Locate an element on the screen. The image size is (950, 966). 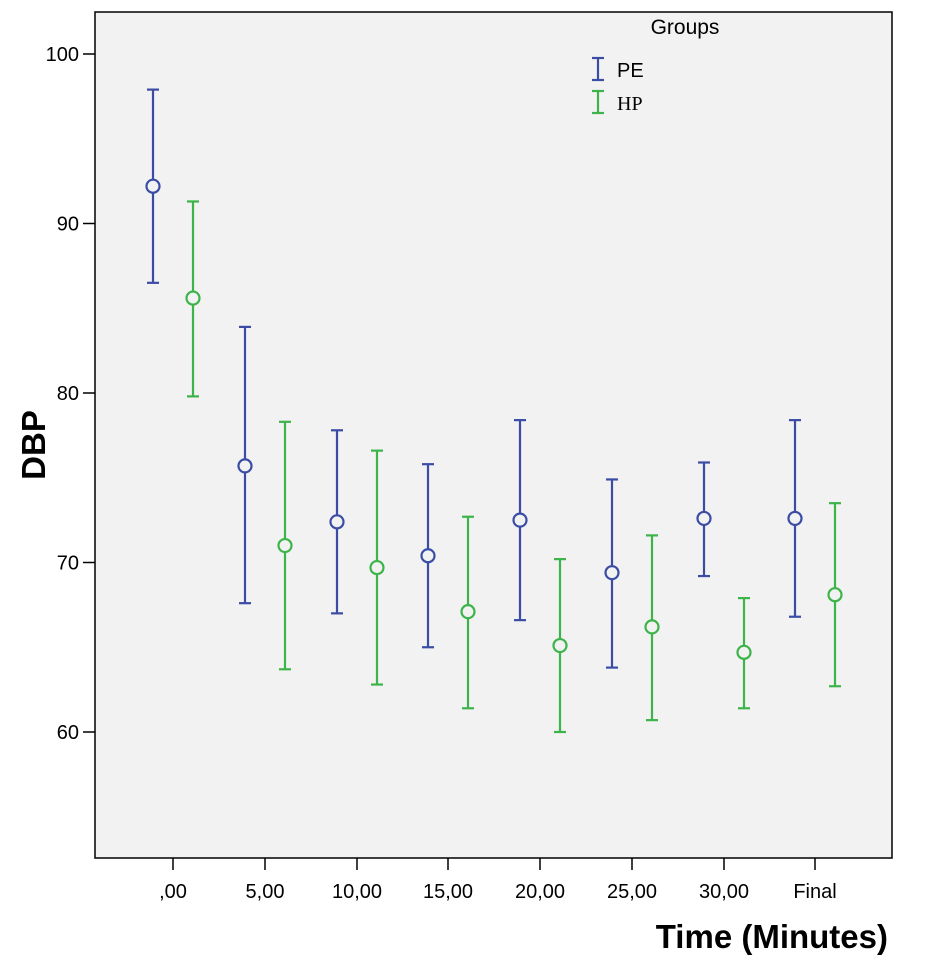
y-axis: 60 70 80 90 100 is located at coordinates (70, 394).